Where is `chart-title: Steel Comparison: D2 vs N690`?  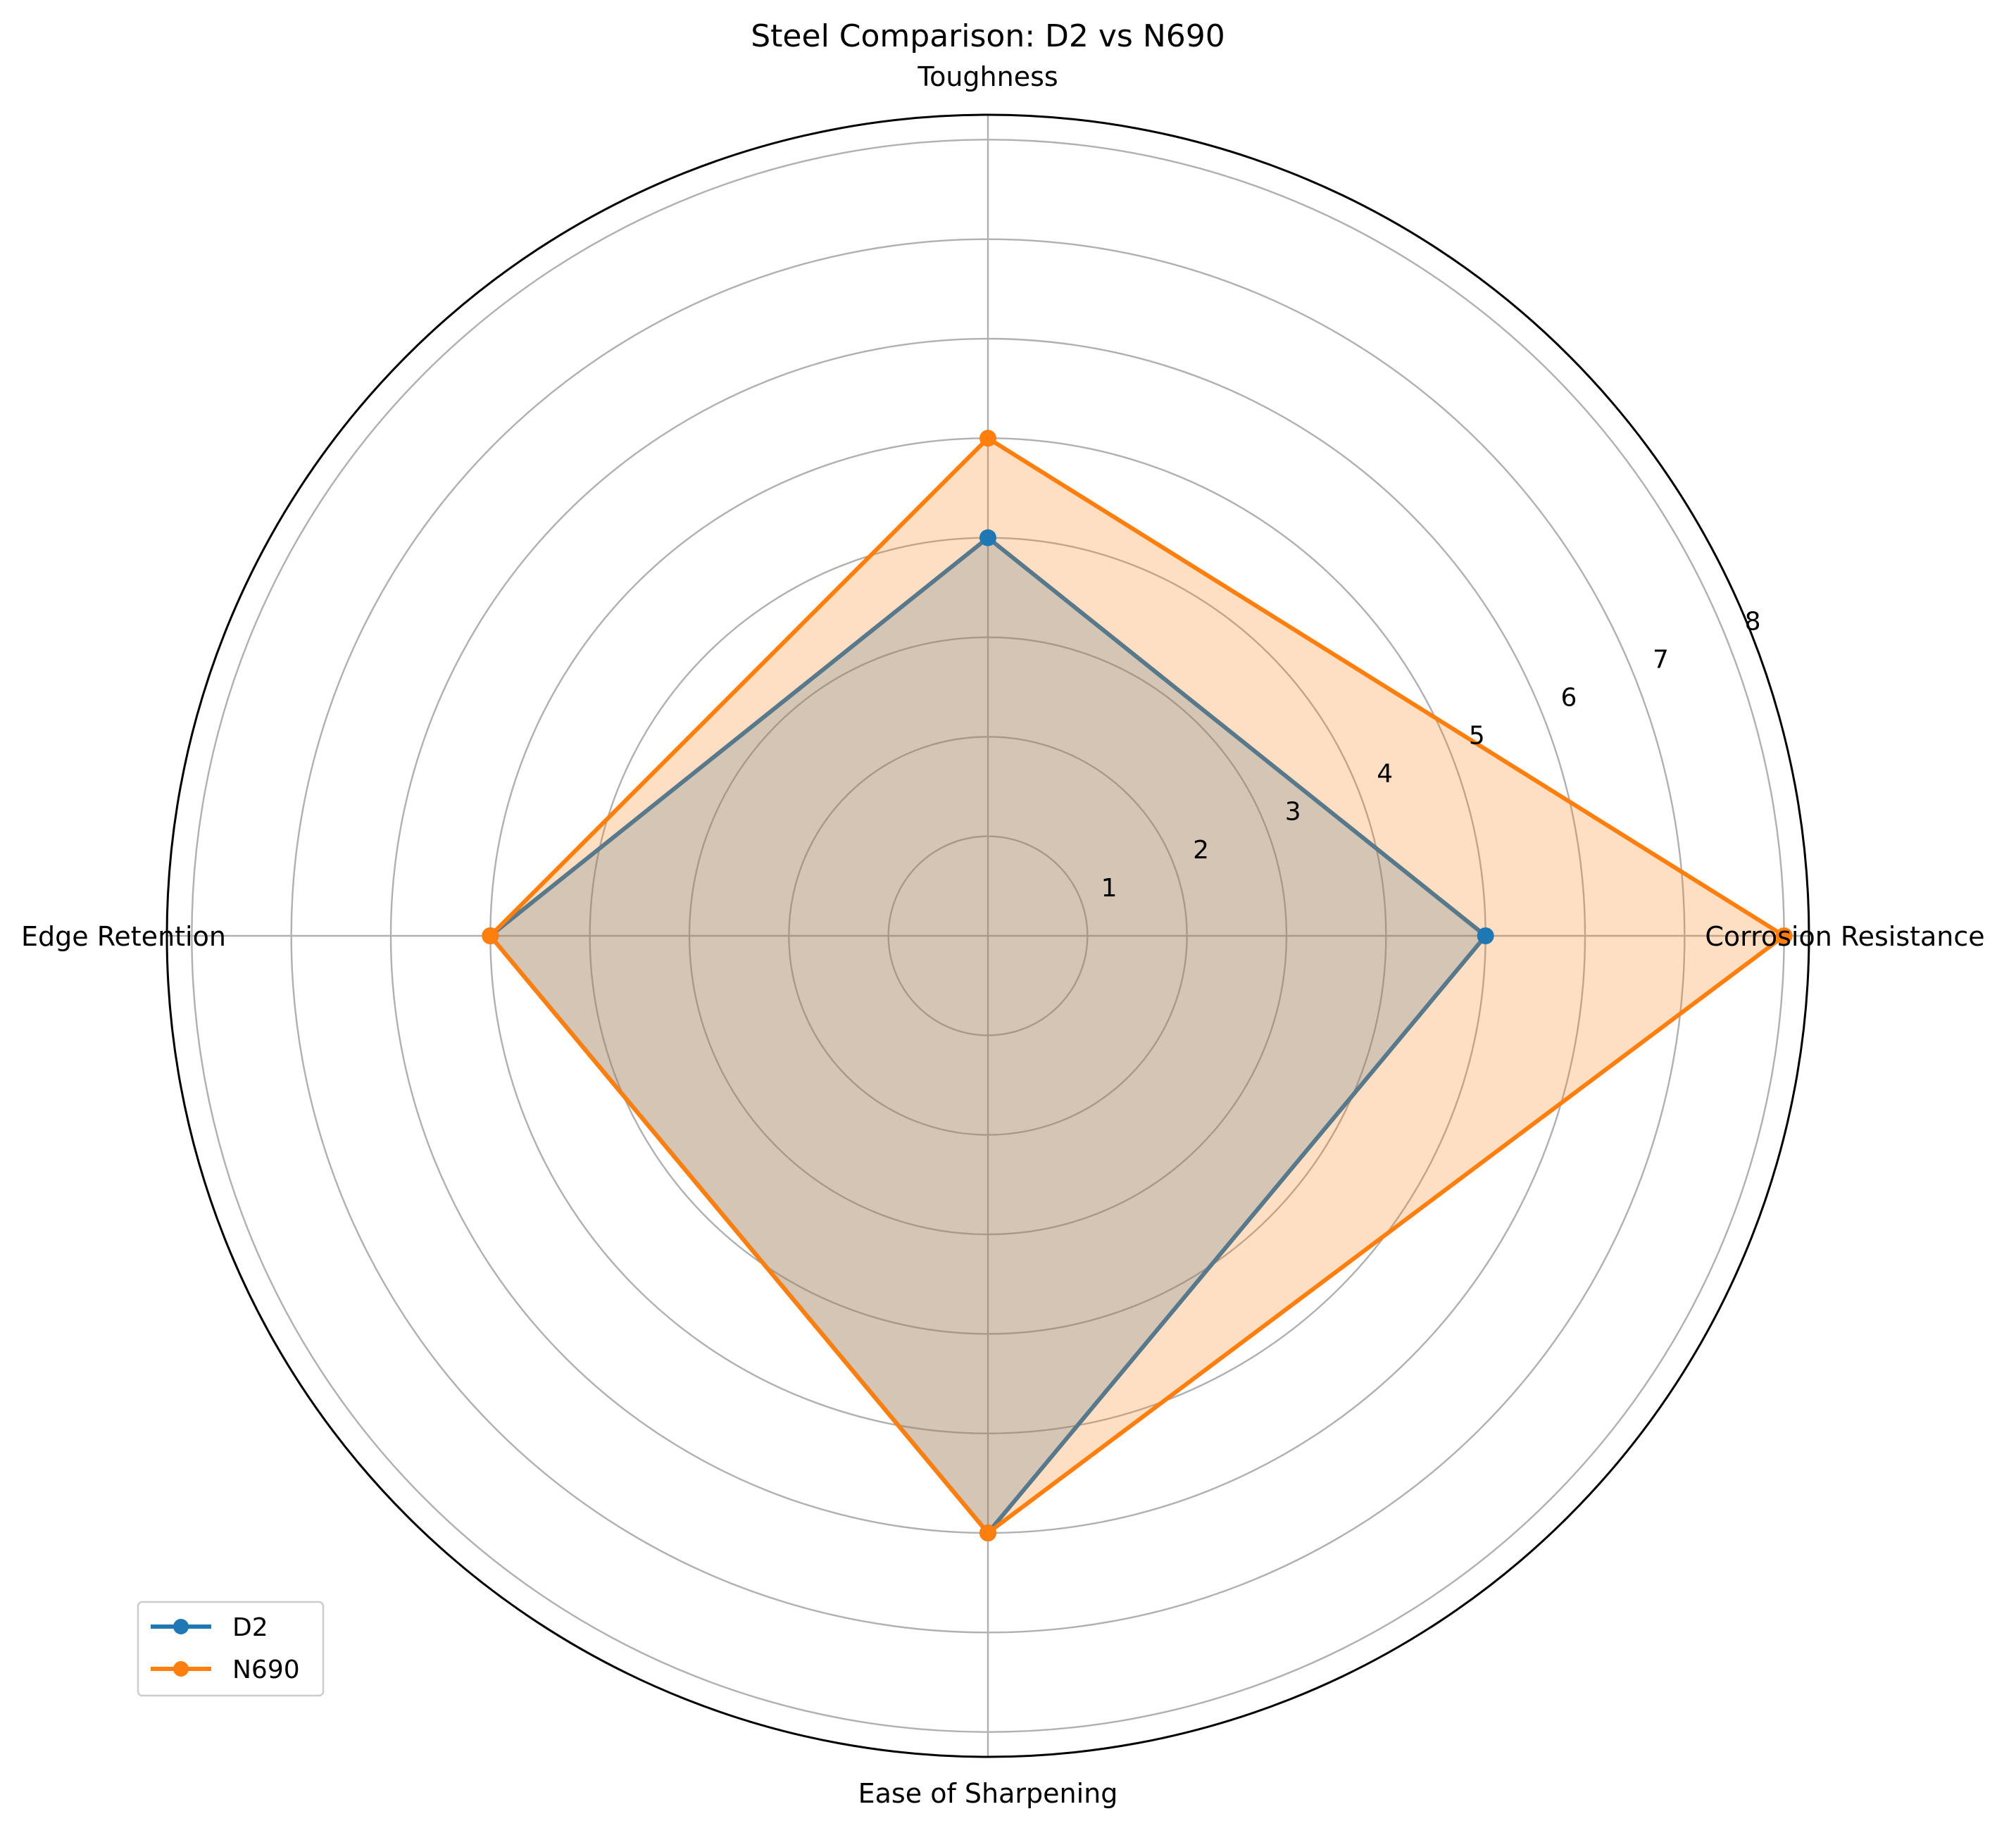
chart-title: Steel Comparison: D2 vs N690 is located at coordinates (988, 36).